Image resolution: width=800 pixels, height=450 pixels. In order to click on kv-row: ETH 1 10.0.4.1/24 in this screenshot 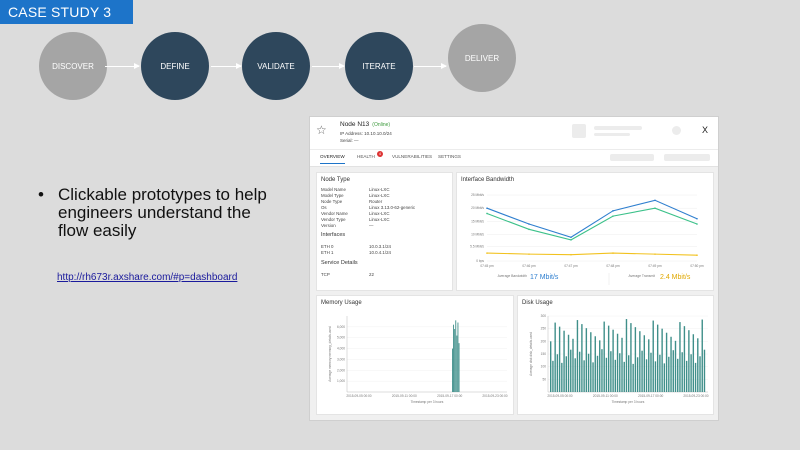, I will do `click(381, 252)`.